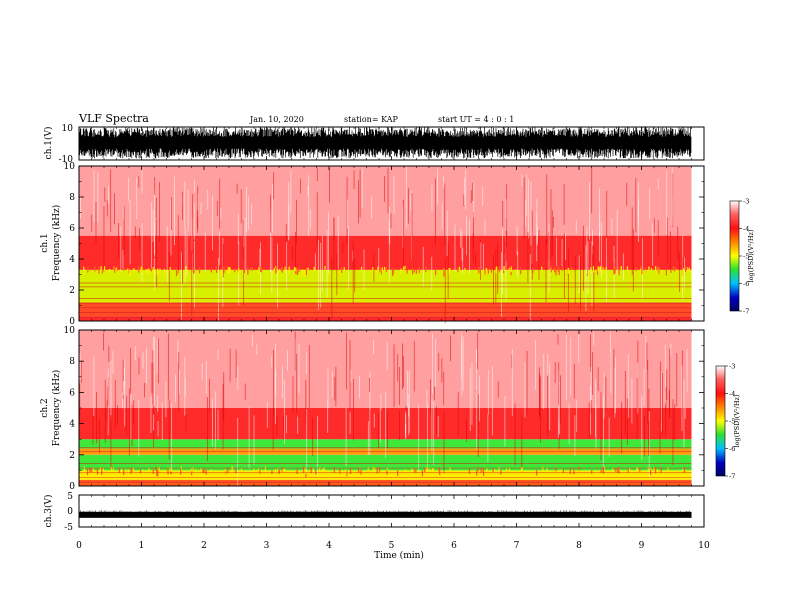 The image size is (792, 612). I want to click on ch1-colorbar-ticks: -3 -4 -5 -6 -7, so click(744, 257).